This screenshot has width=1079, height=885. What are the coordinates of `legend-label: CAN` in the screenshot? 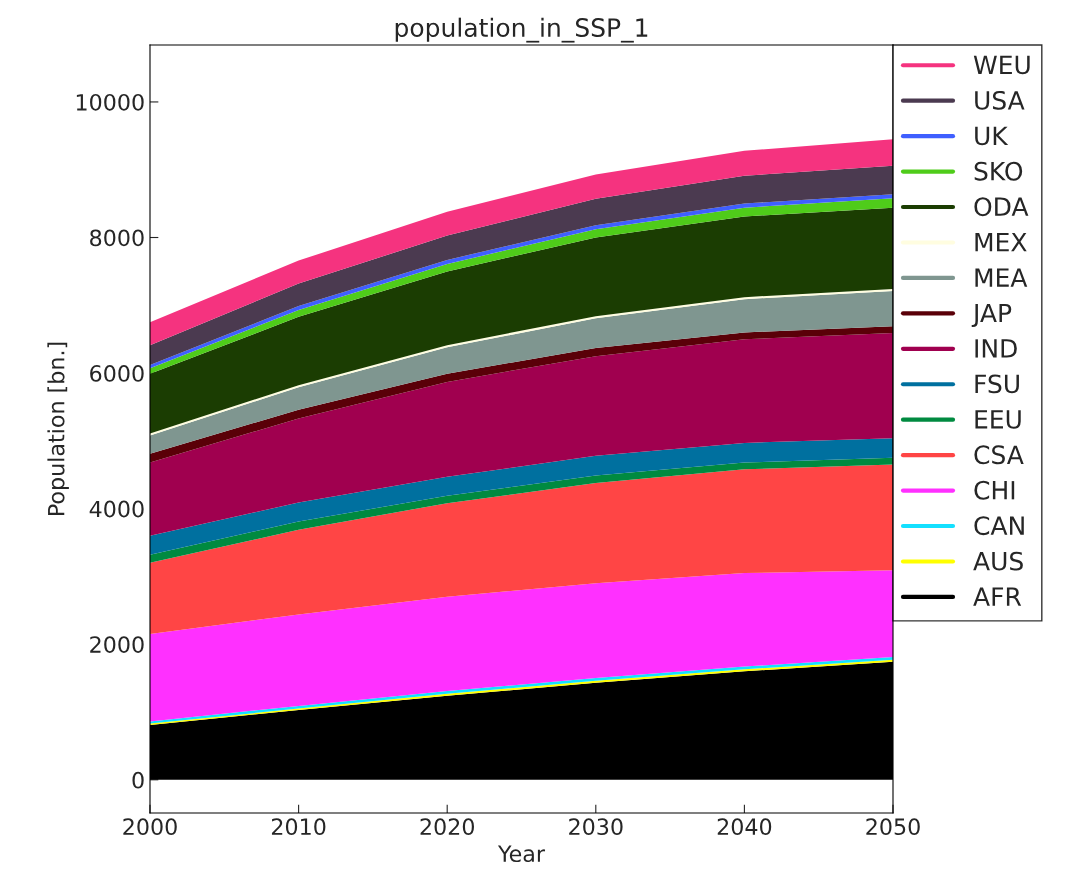 It's located at (999, 526).